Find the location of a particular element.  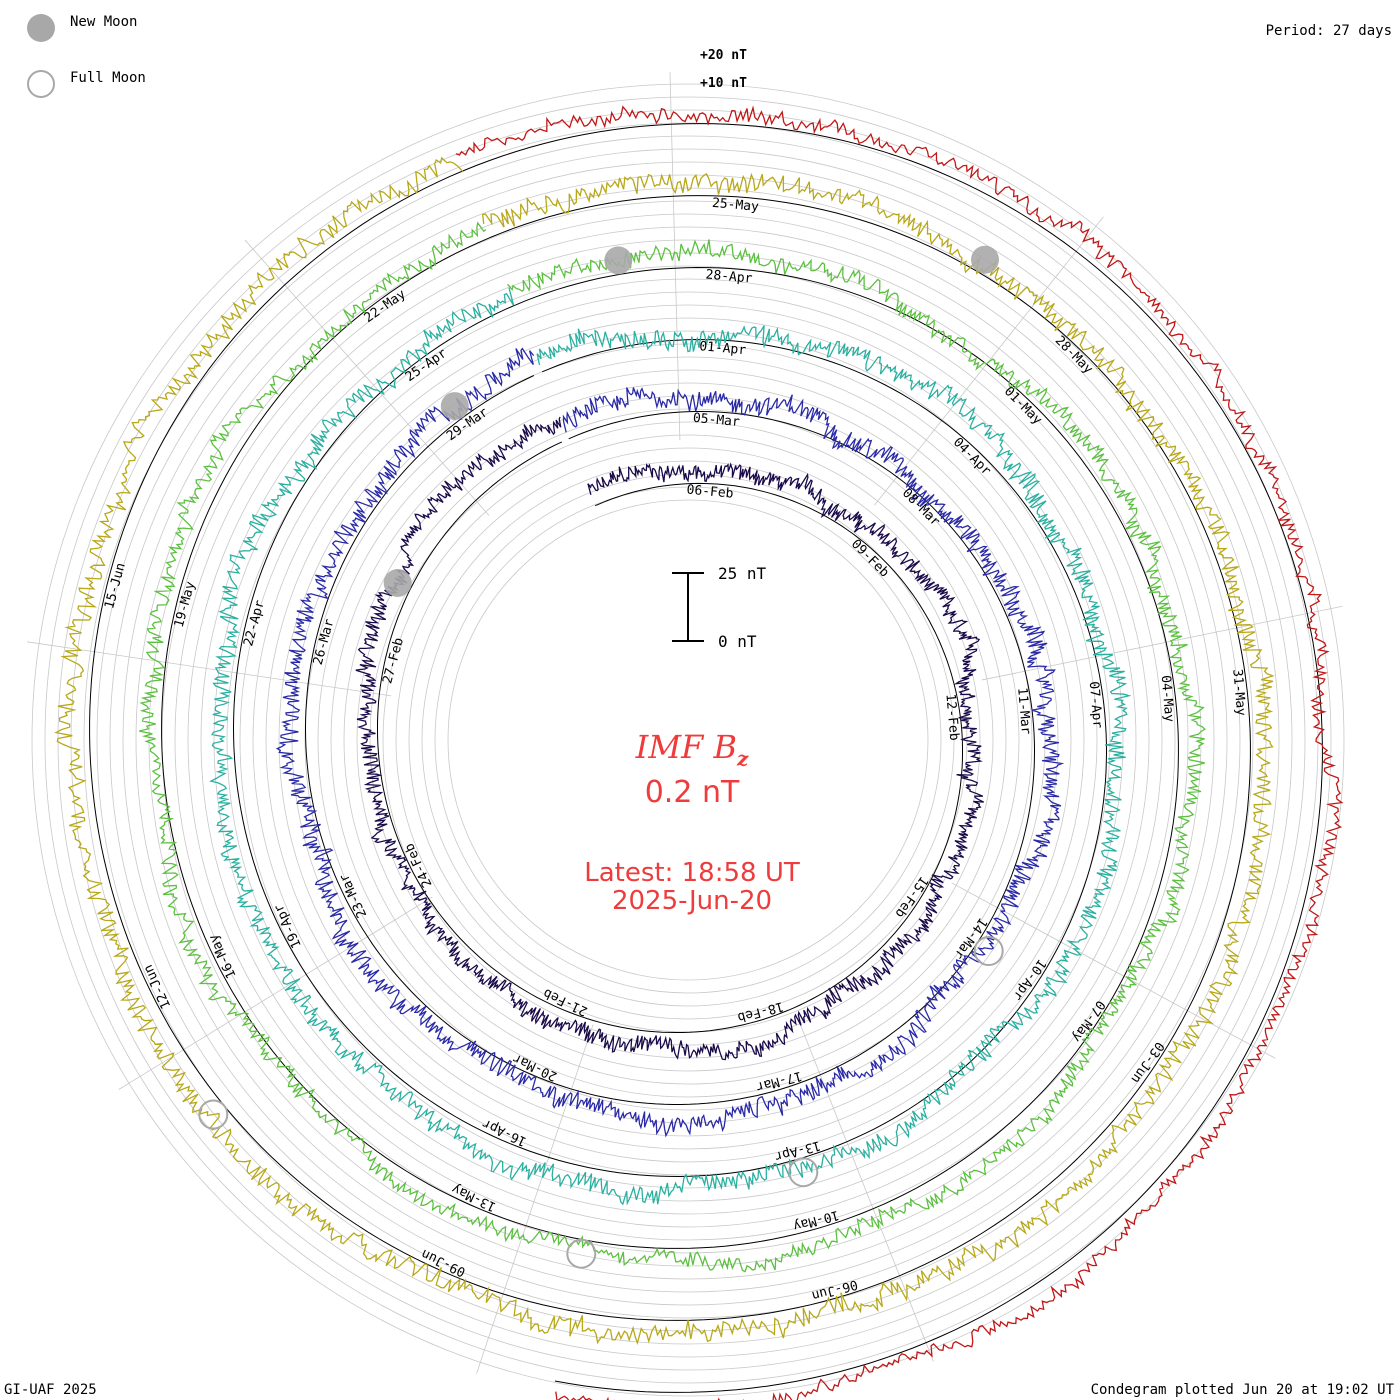

period-label: Period: 27 days is located at coordinates (1328, 31).